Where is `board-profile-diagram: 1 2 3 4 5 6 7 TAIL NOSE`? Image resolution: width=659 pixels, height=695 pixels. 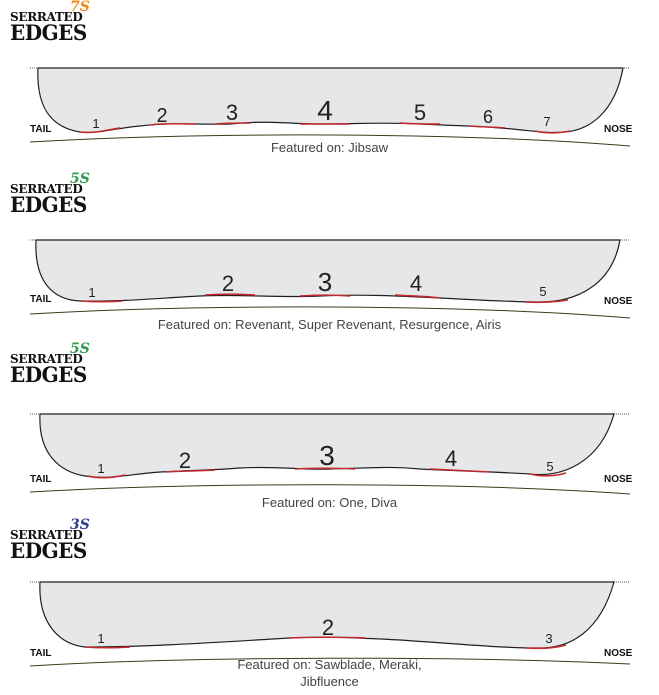 board-profile-diagram: 1 2 3 4 5 6 7 TAIL NOSE is located at coordinates (329, 108).